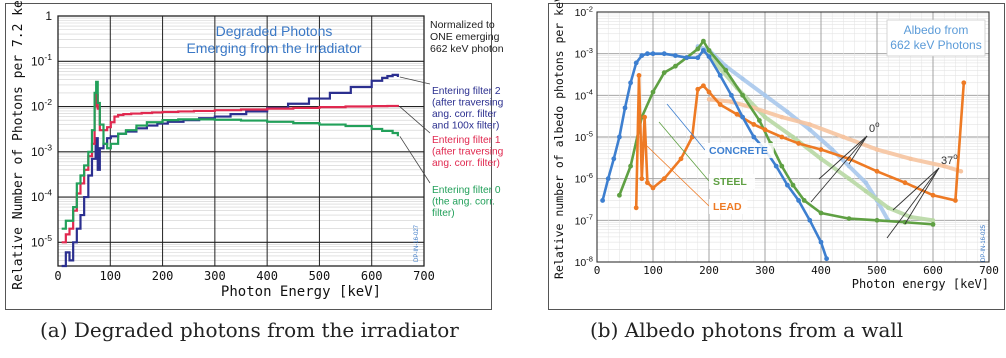 The height and width of the screenshot is (358, 1006). I want to click on title-box, so click(936, 38).